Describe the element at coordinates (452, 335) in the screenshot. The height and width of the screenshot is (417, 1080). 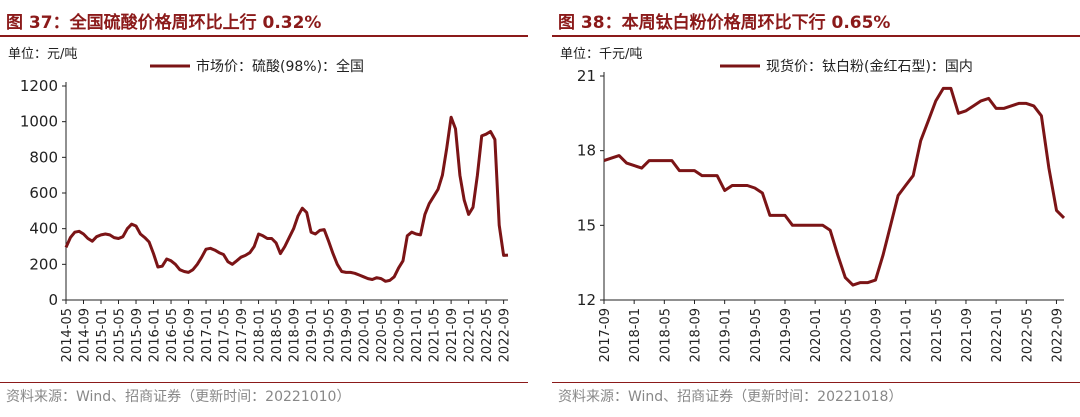
I see `left-x-tick-label: 2021-09` at that location.